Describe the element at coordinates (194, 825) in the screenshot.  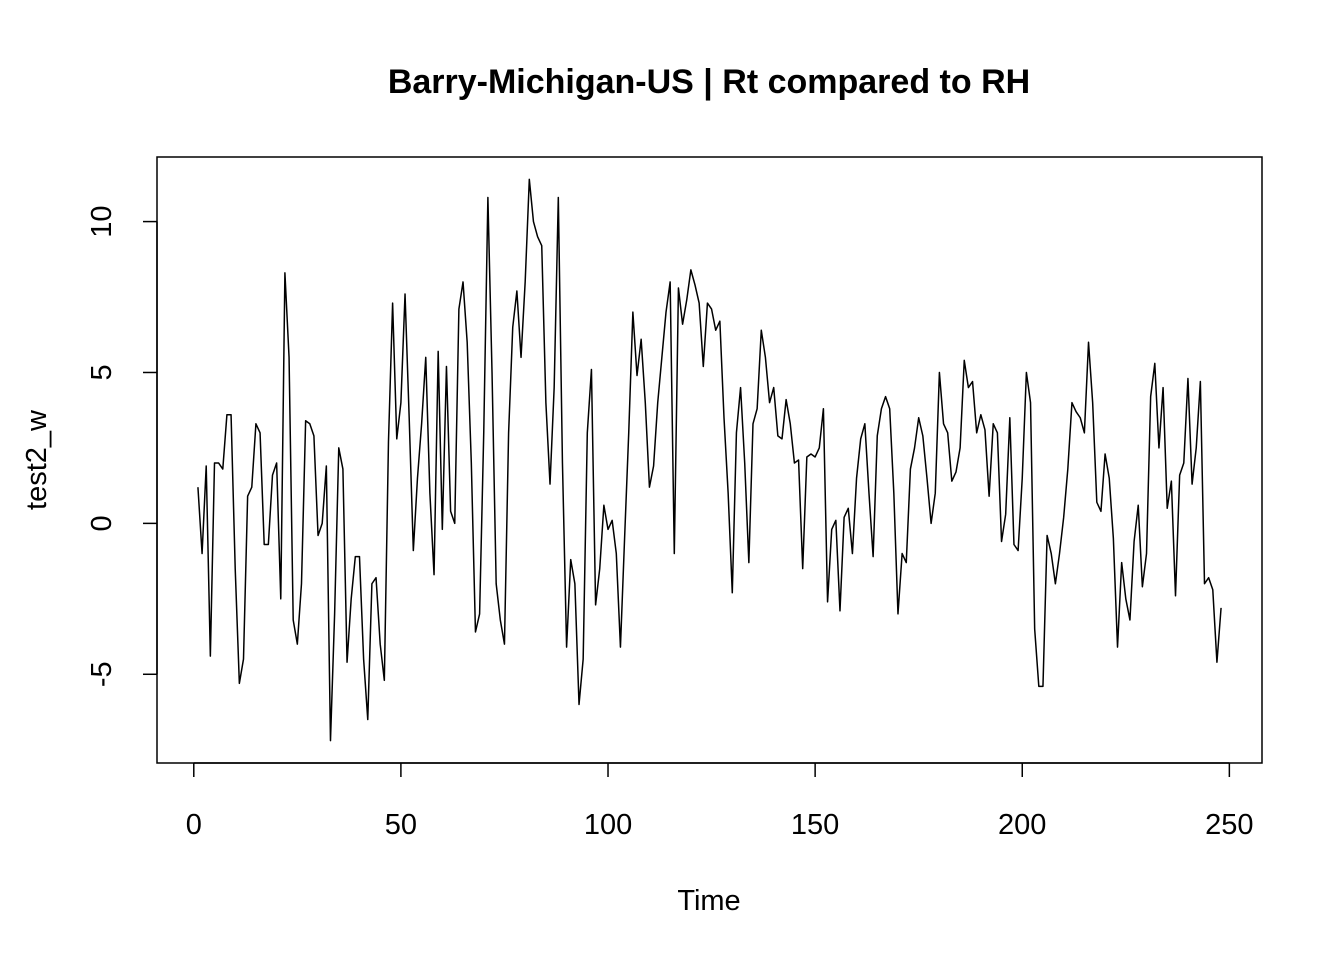
I see `x-tick-label: 0` at that location.